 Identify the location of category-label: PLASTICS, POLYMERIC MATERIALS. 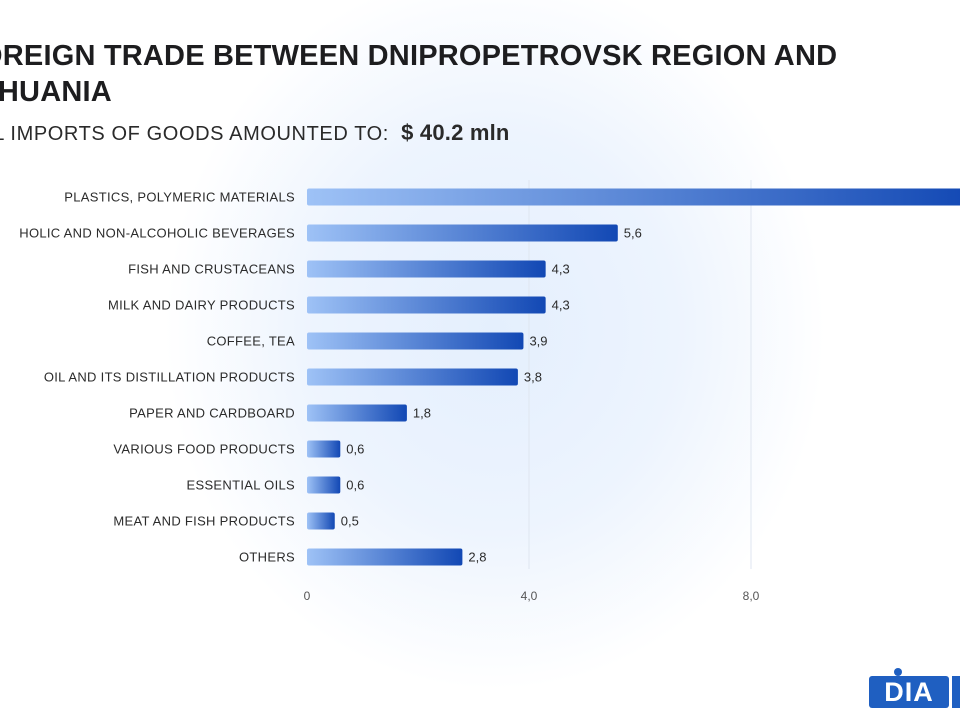
(179, 197).